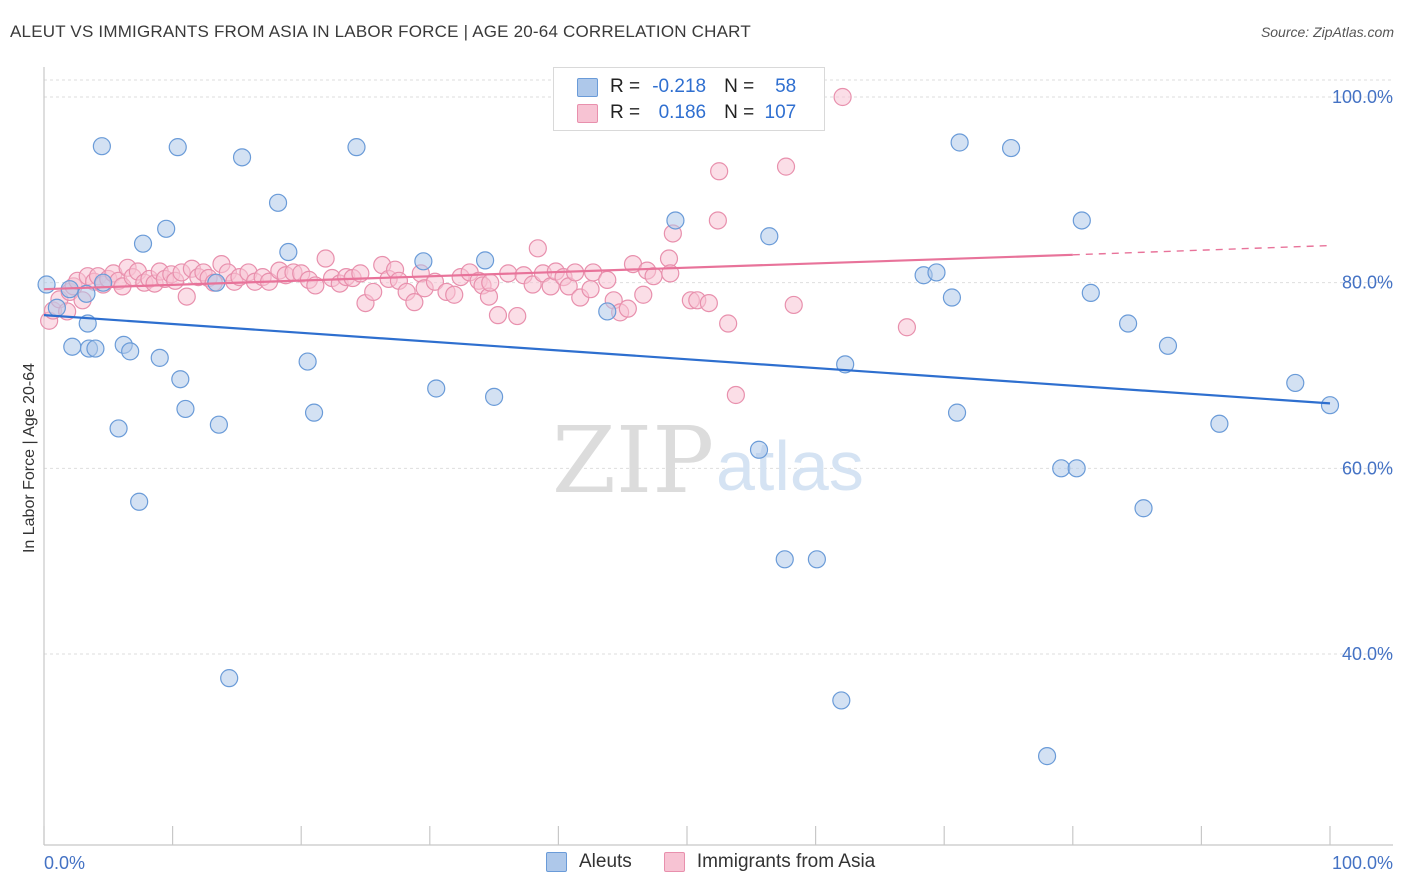 Image resolution: width=1406 pixels, height=892 pixels. What do you see at coordinates (605, 861) in the screenshot?
I see `series-label-aleuts: Aleuts` at bounding box center [605, 861].